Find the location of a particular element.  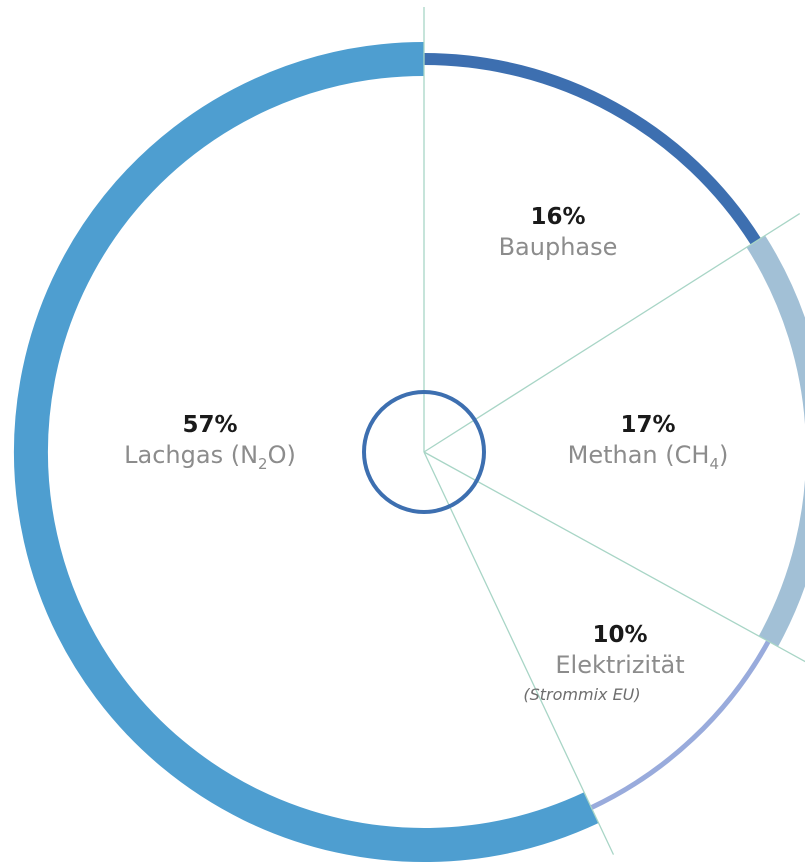

segment-percent-1: 16% is located at coordinates (557, 217).